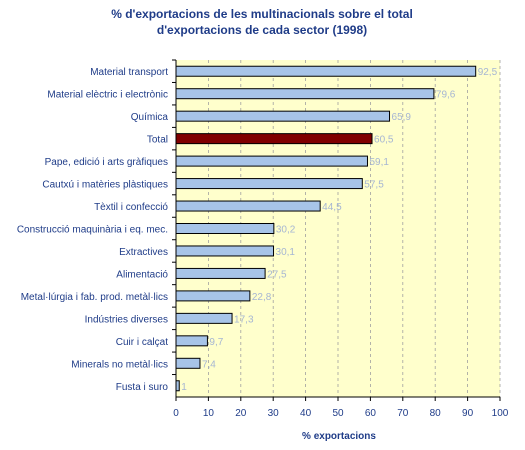 The height and width of the screenshot is (450, 525). I want to click on x-axis-label: % exportacions, so click(339, 436).